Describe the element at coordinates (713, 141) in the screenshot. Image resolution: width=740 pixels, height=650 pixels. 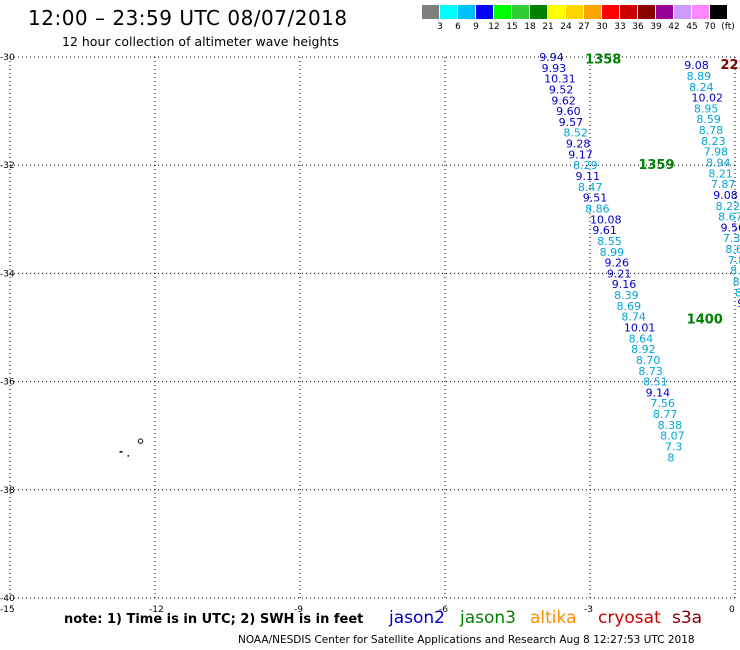
I see `wave-height-value: 8.23` at that location.